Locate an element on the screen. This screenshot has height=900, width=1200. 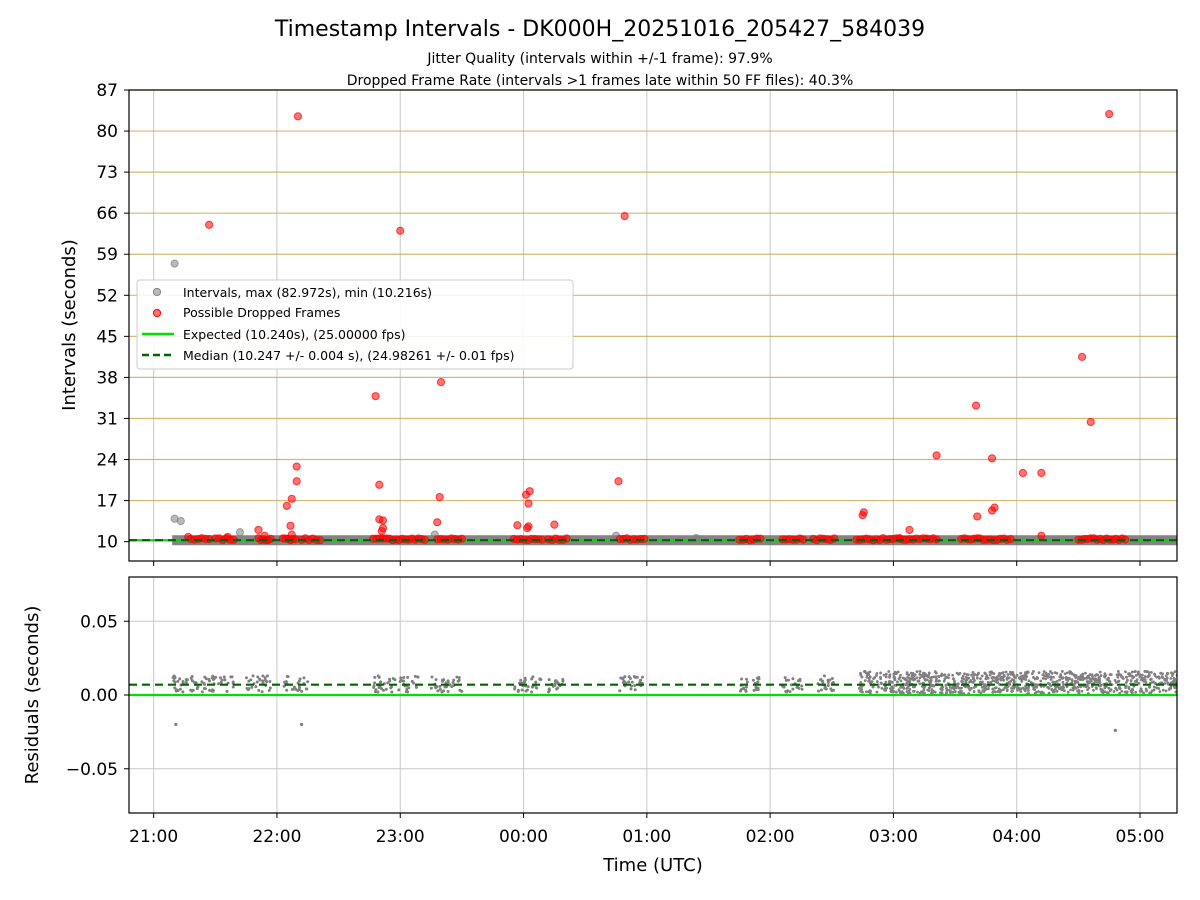
intervals-y-tick-label: 87 is located at coordinates (107, 91).